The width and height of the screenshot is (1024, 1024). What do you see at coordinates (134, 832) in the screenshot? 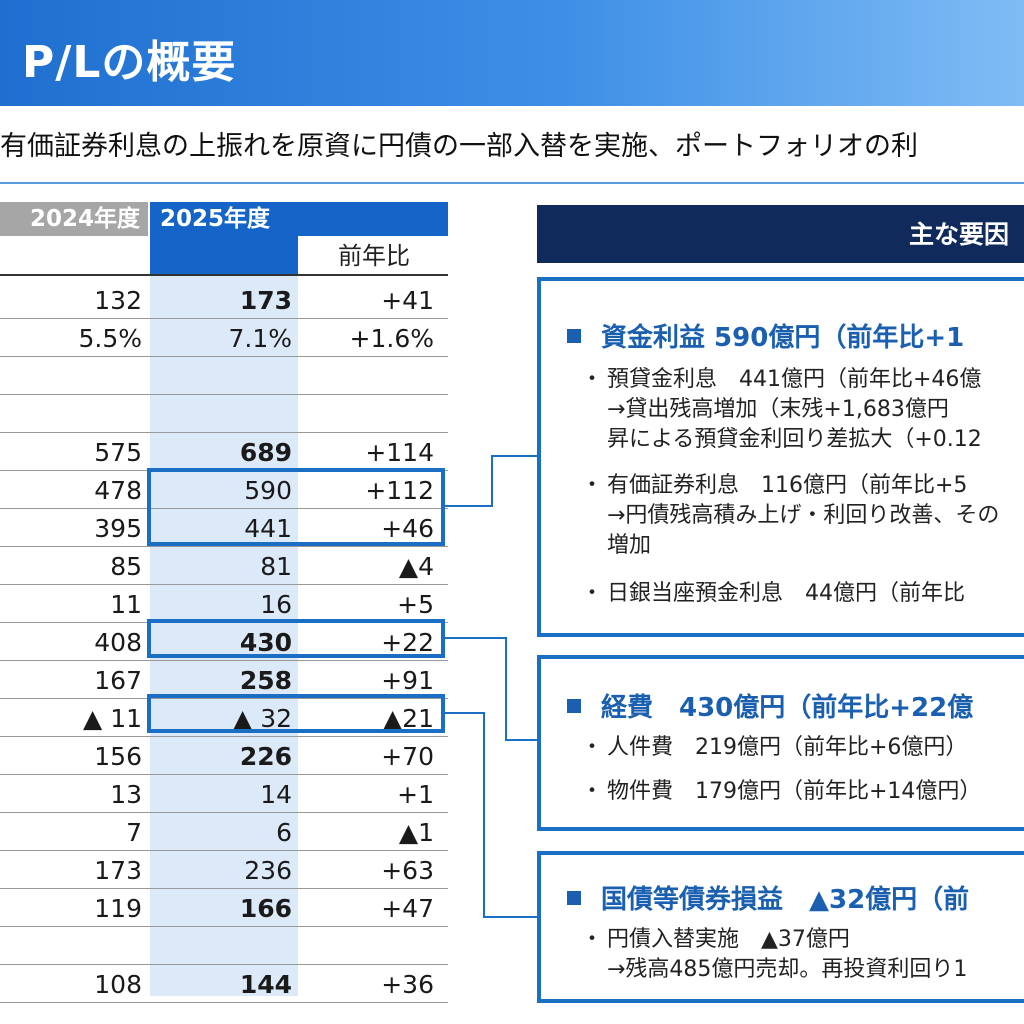
I see `cell-2024: 7` at bounding box center [134, 832].